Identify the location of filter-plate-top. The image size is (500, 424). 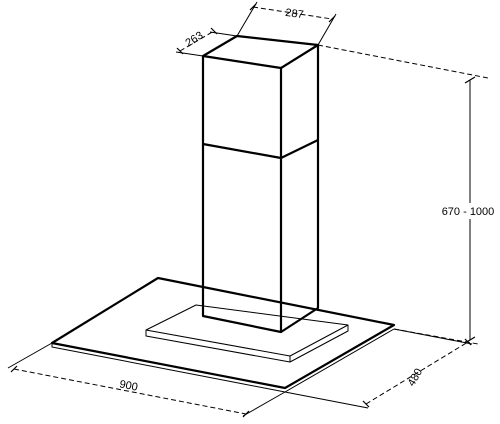
(247, 330).